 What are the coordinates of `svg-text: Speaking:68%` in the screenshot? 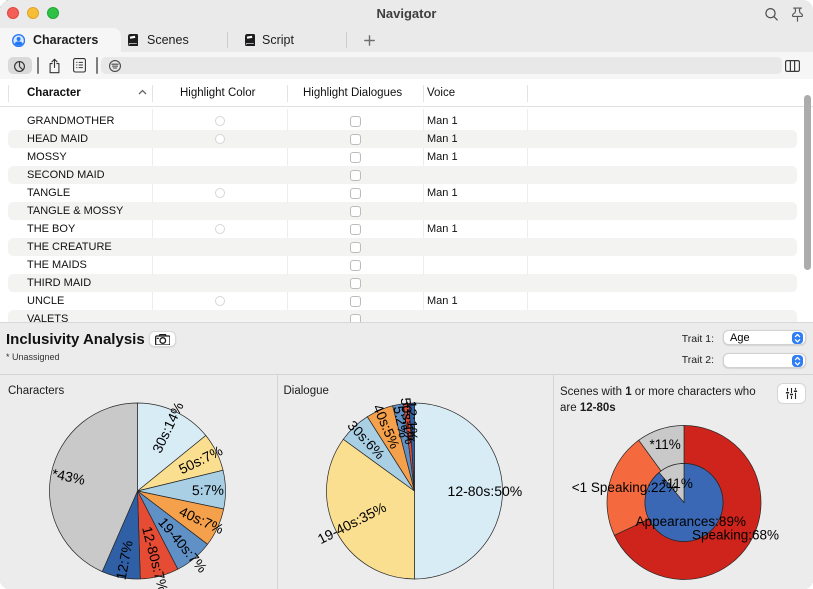 It's located at (735, 535).